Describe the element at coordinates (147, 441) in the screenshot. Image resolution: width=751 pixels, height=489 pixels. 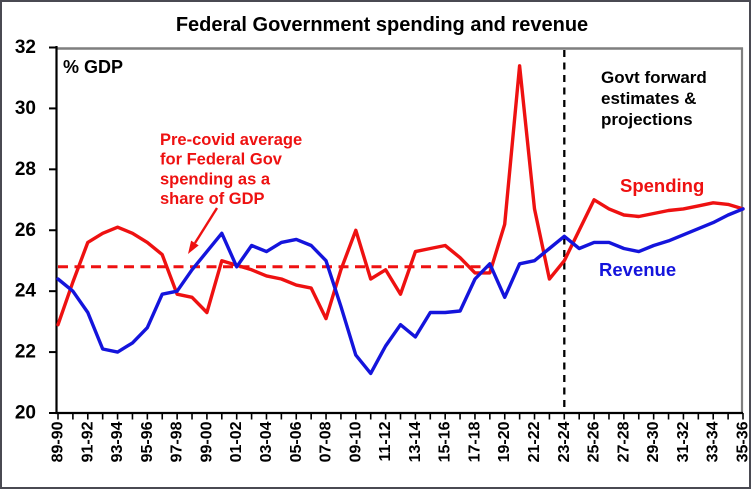
I see `x-tick-label: 95-96` at that location.